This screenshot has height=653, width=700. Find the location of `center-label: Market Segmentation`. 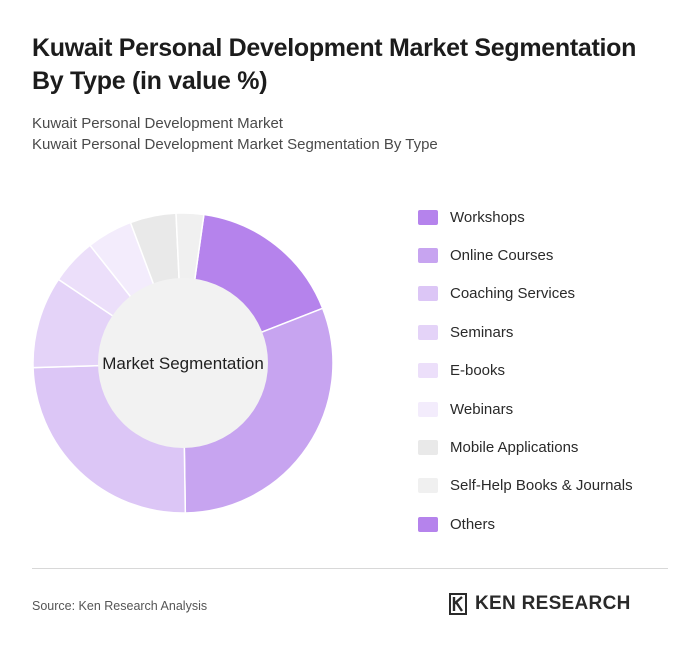

center-label: Market Segmentation is located at coordinates (183, 363).